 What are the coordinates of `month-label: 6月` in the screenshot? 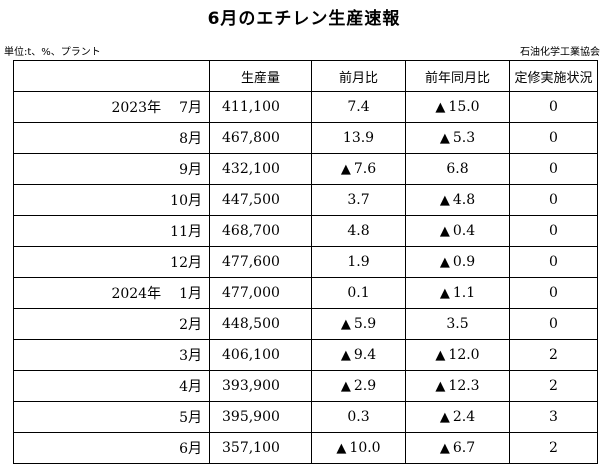 It's located at (190, 449).